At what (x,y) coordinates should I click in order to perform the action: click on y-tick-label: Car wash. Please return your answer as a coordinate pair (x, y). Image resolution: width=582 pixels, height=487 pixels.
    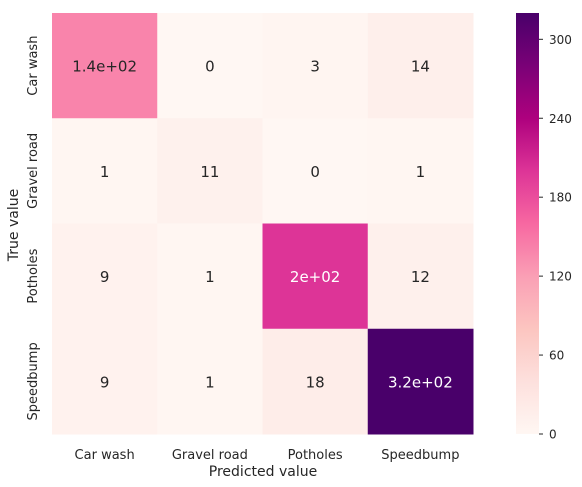
    Looking at the image, I should click on (33, 66).